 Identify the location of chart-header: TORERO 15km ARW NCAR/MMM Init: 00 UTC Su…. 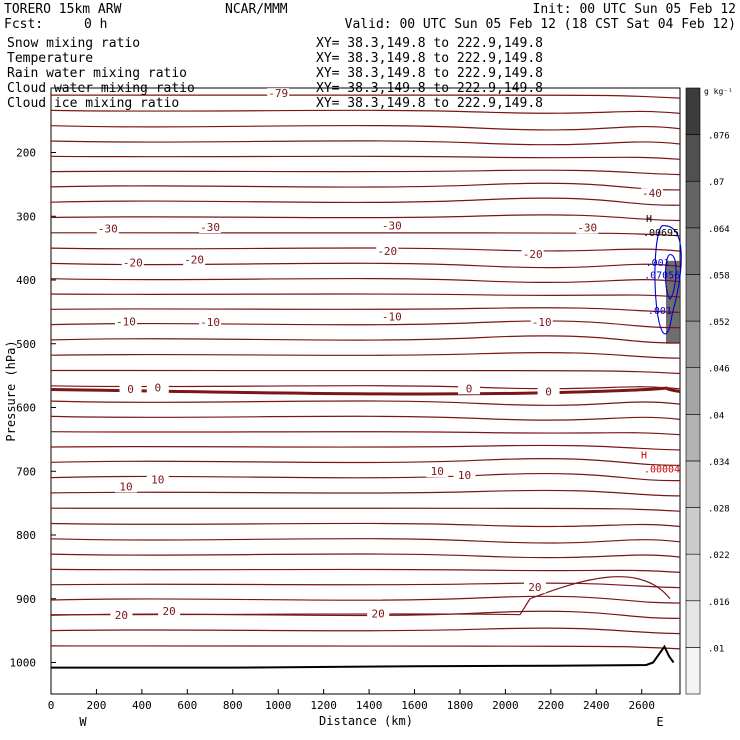
(370, 17).